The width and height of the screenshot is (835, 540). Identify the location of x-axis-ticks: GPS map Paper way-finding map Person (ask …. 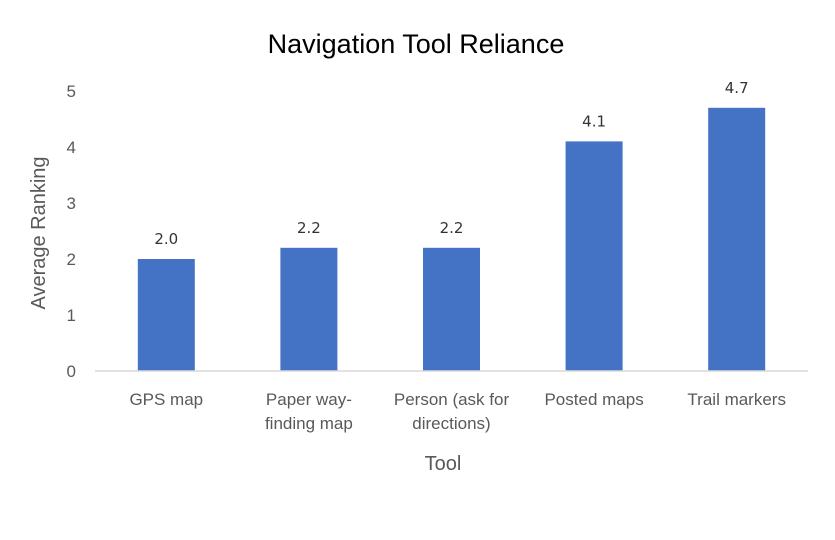
(457, 411).